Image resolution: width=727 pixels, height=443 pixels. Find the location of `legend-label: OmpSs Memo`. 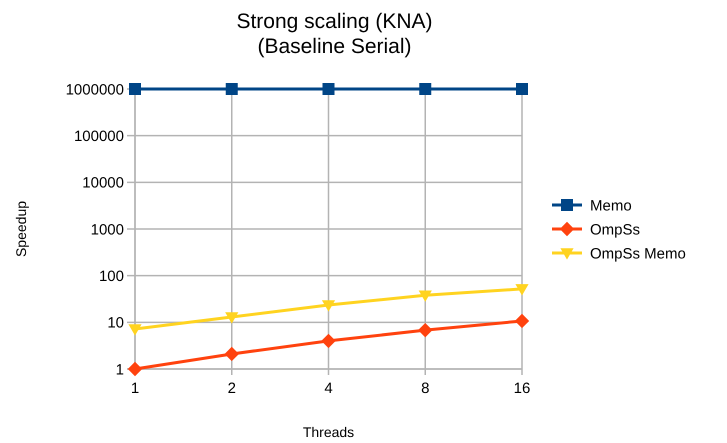

legend-label: OmpSs Memo is located at coordinates (638, 253).